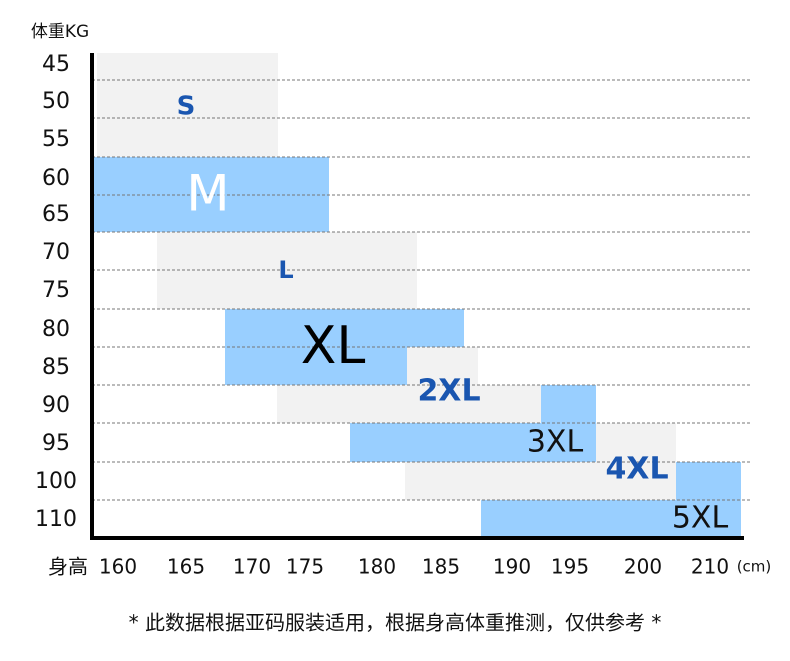  Describe the element at coordinates (441, 567) in the screenshot. I see `x-tick-label: 185` at that location.